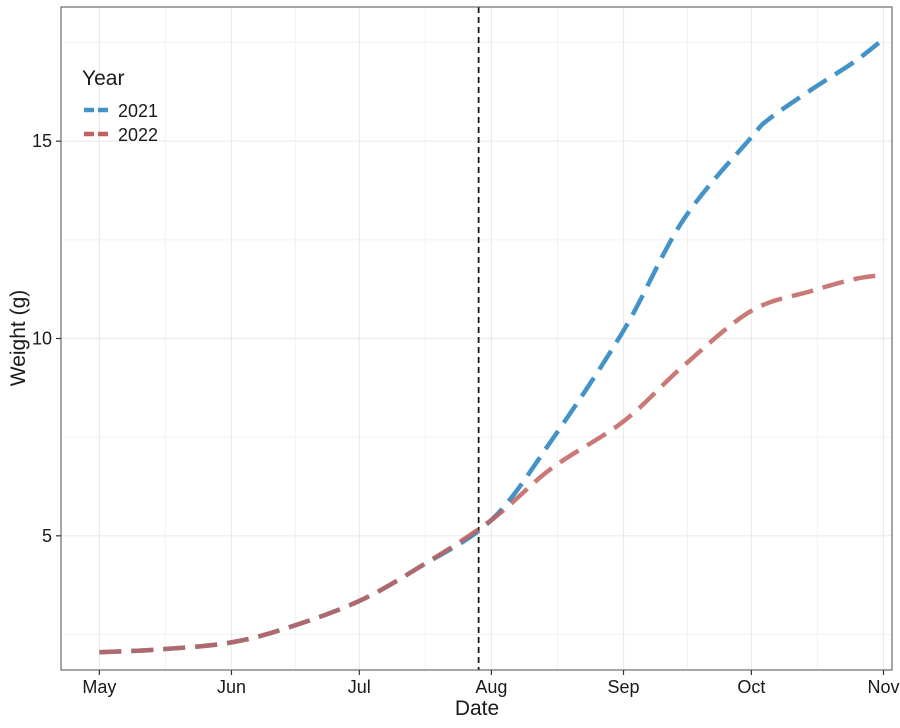  I want to click on x-tick-label: Aug, so click(491, 687).